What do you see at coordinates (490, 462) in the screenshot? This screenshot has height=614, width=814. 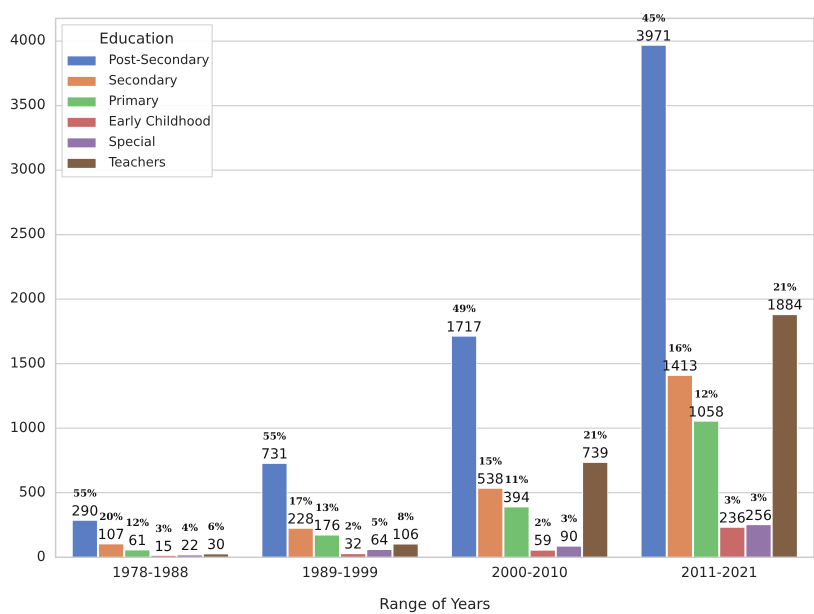 I see `annotation: 15%` at bounding box center [490, 462].